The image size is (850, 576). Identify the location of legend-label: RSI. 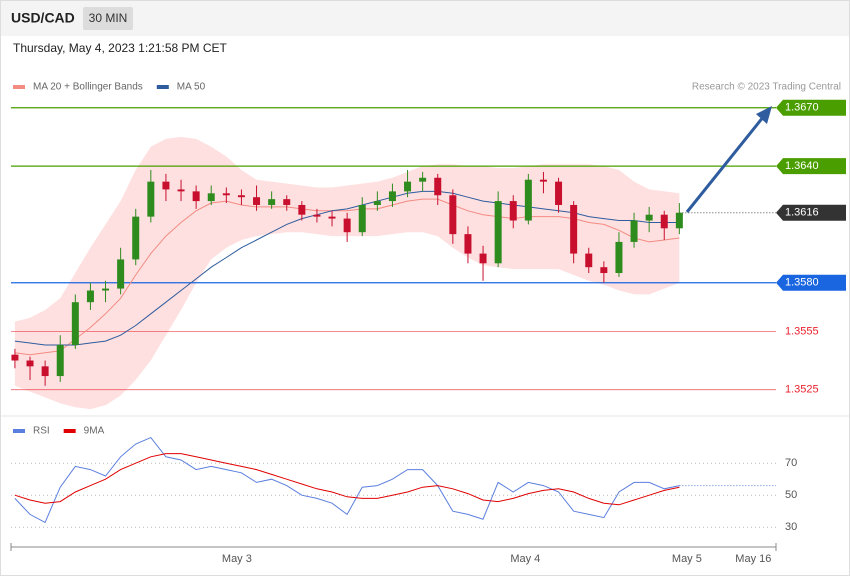
(41, 431).